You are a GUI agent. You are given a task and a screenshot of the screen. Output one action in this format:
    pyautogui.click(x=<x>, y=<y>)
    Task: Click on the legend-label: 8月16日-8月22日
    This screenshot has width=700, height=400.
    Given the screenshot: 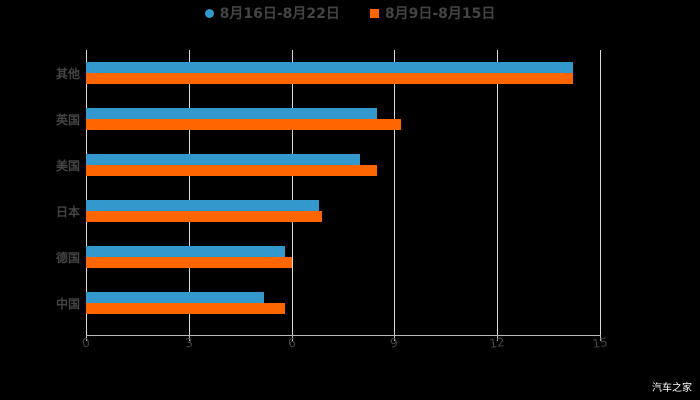 What is the action you would take?
    pyautogui.click(x=279, y=14)
    